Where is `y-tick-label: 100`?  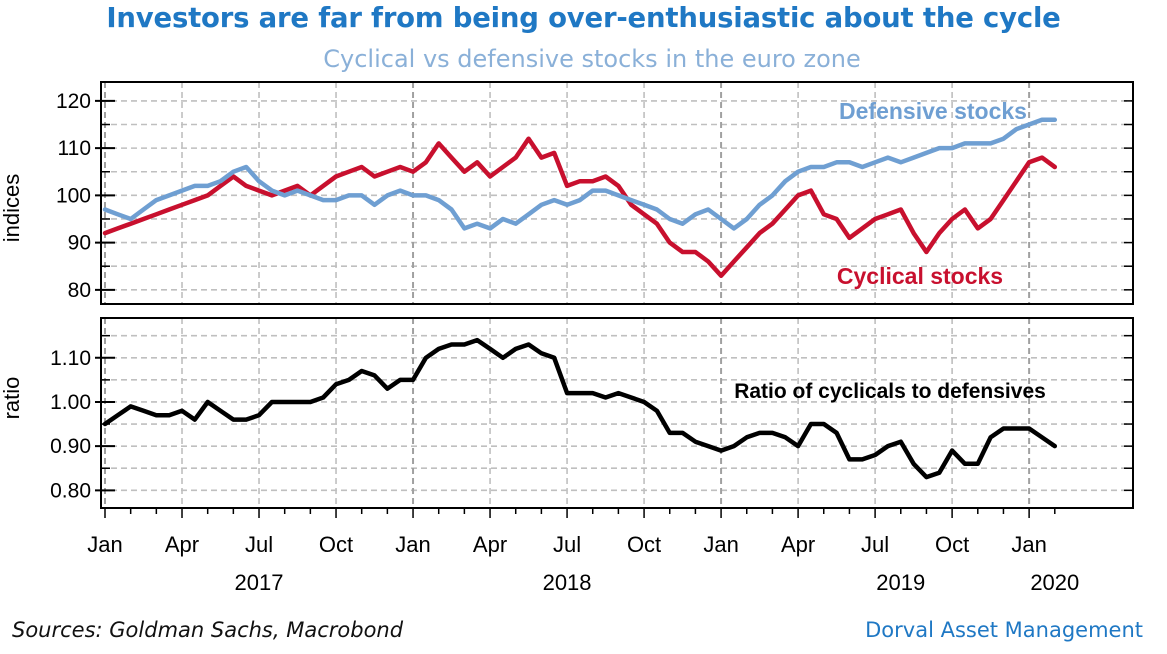
y-tick-label: 100 is located at coordinates (73, 195).